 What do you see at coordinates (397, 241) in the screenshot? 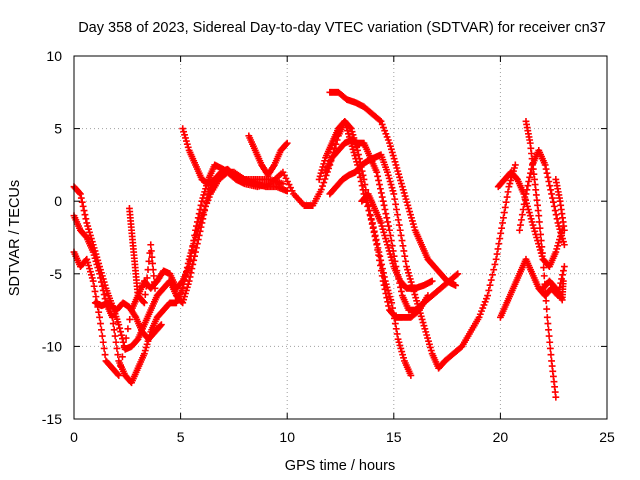
I see `series-track-k` at bounding box center [397, 241].